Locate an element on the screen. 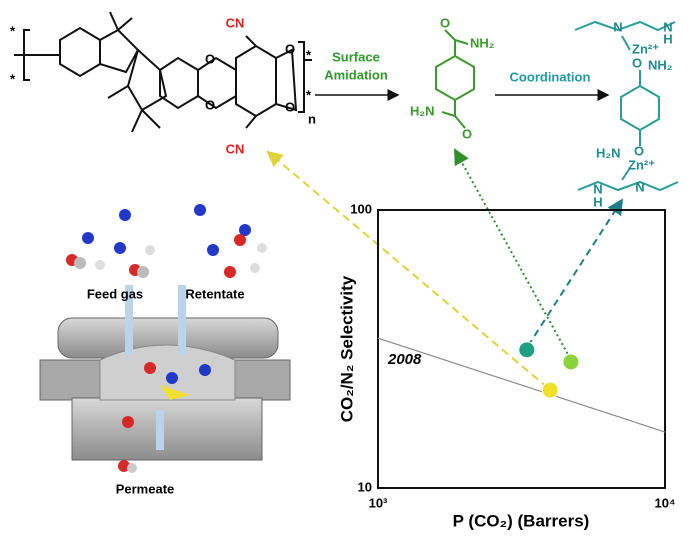 The width and height of the screenshot is (694, 543). y-tick-label: 100 is located at coordinates (361, 208).